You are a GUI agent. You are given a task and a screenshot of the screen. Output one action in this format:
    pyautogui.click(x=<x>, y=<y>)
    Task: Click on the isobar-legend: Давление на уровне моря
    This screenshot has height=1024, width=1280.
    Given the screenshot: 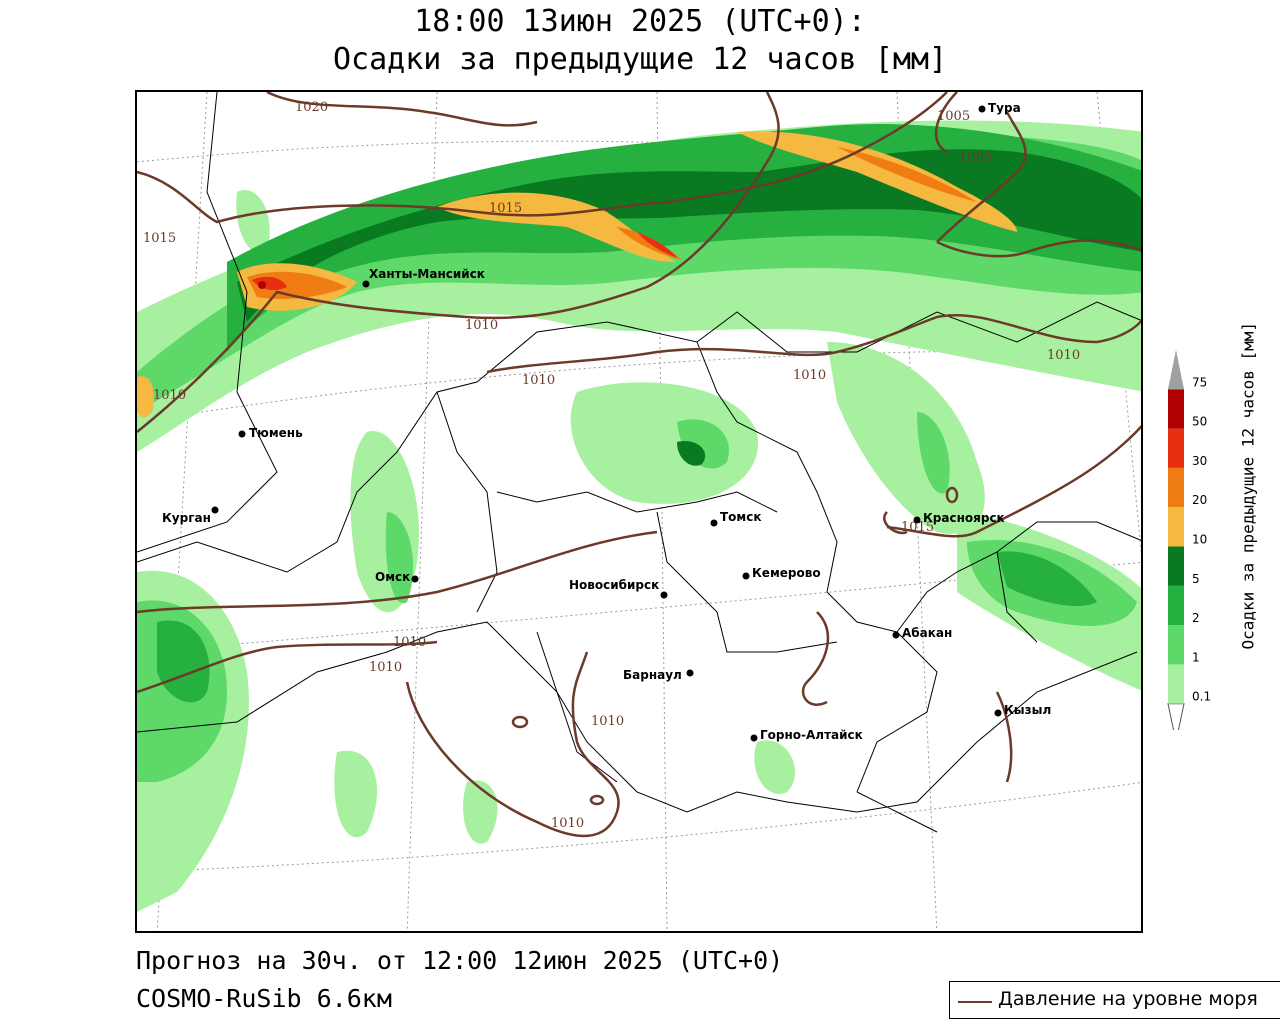 What is the action you would take?
    pyautogui.click(x=1114, y=1000)
    